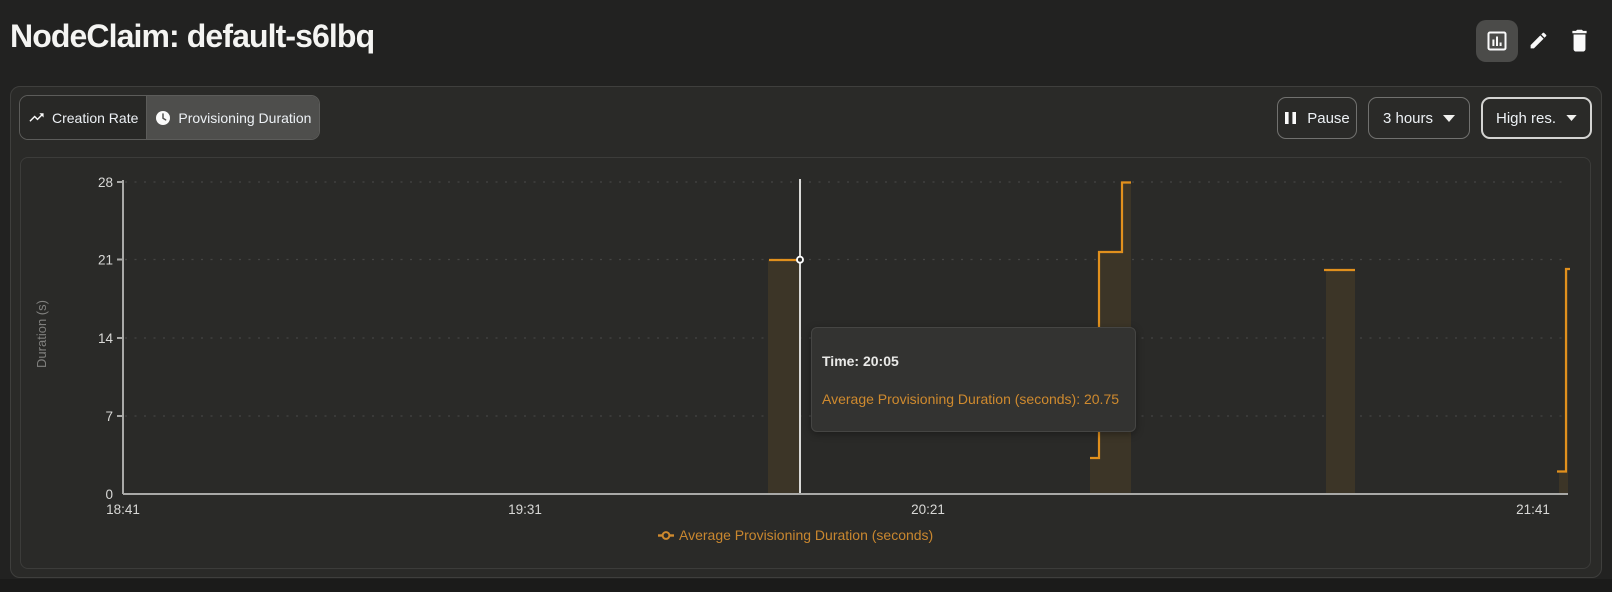 Image resolution: width=1612 pixels, height=592 pixels. What do you see at coordinates (525, 509) in the screenshot?
I see `svg-text: 19:31` at bounding box center [525, 509].